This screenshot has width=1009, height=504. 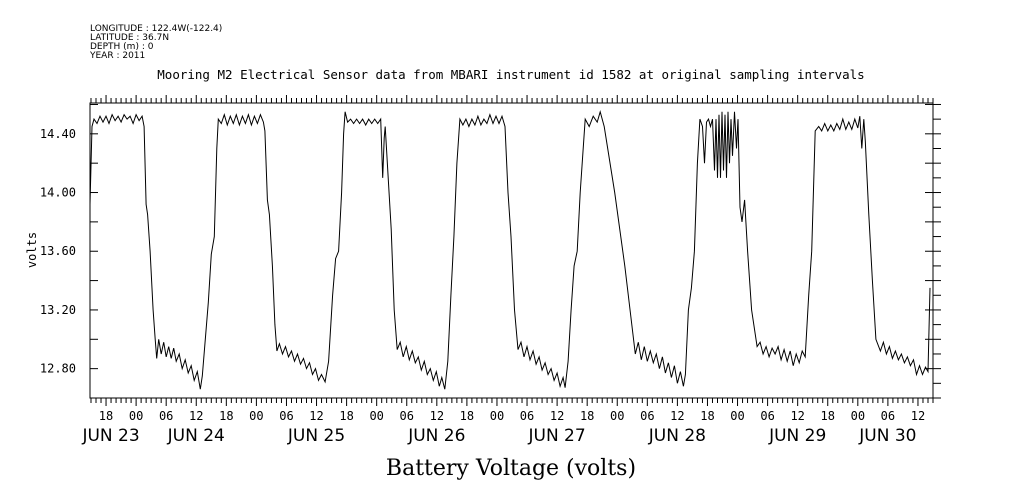 What do you see at coordinates (58, 193) in the screenshot?
I see `y-tick-label: 14.00` at bounding box center [58, 193].